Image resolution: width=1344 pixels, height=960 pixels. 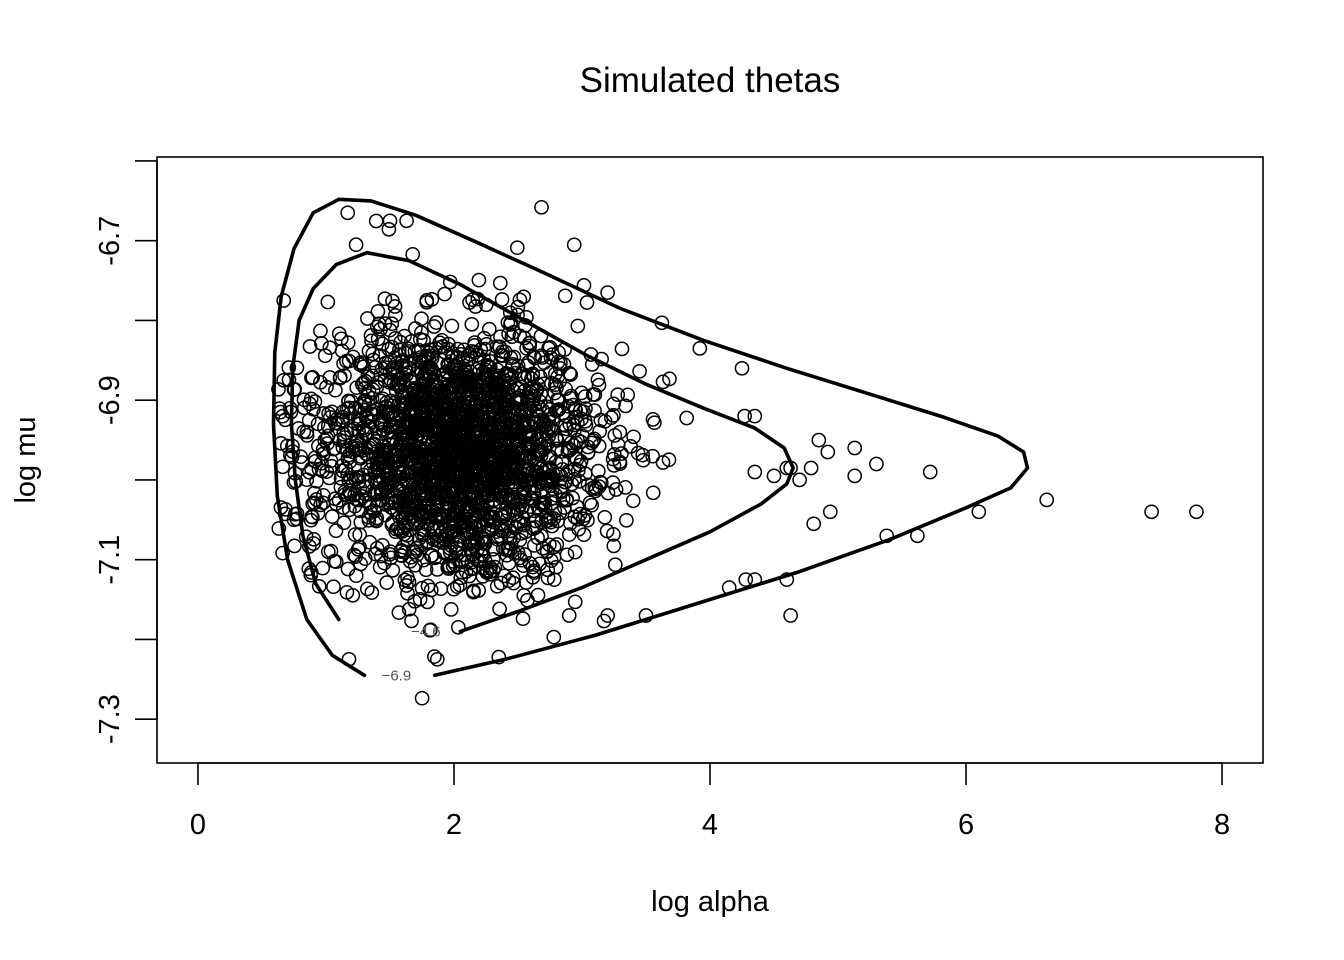 What do you see at coordinates (110, 241) in the screenshot?
I see `y-tick-label: -6.7` at bounding box center [110, 241].